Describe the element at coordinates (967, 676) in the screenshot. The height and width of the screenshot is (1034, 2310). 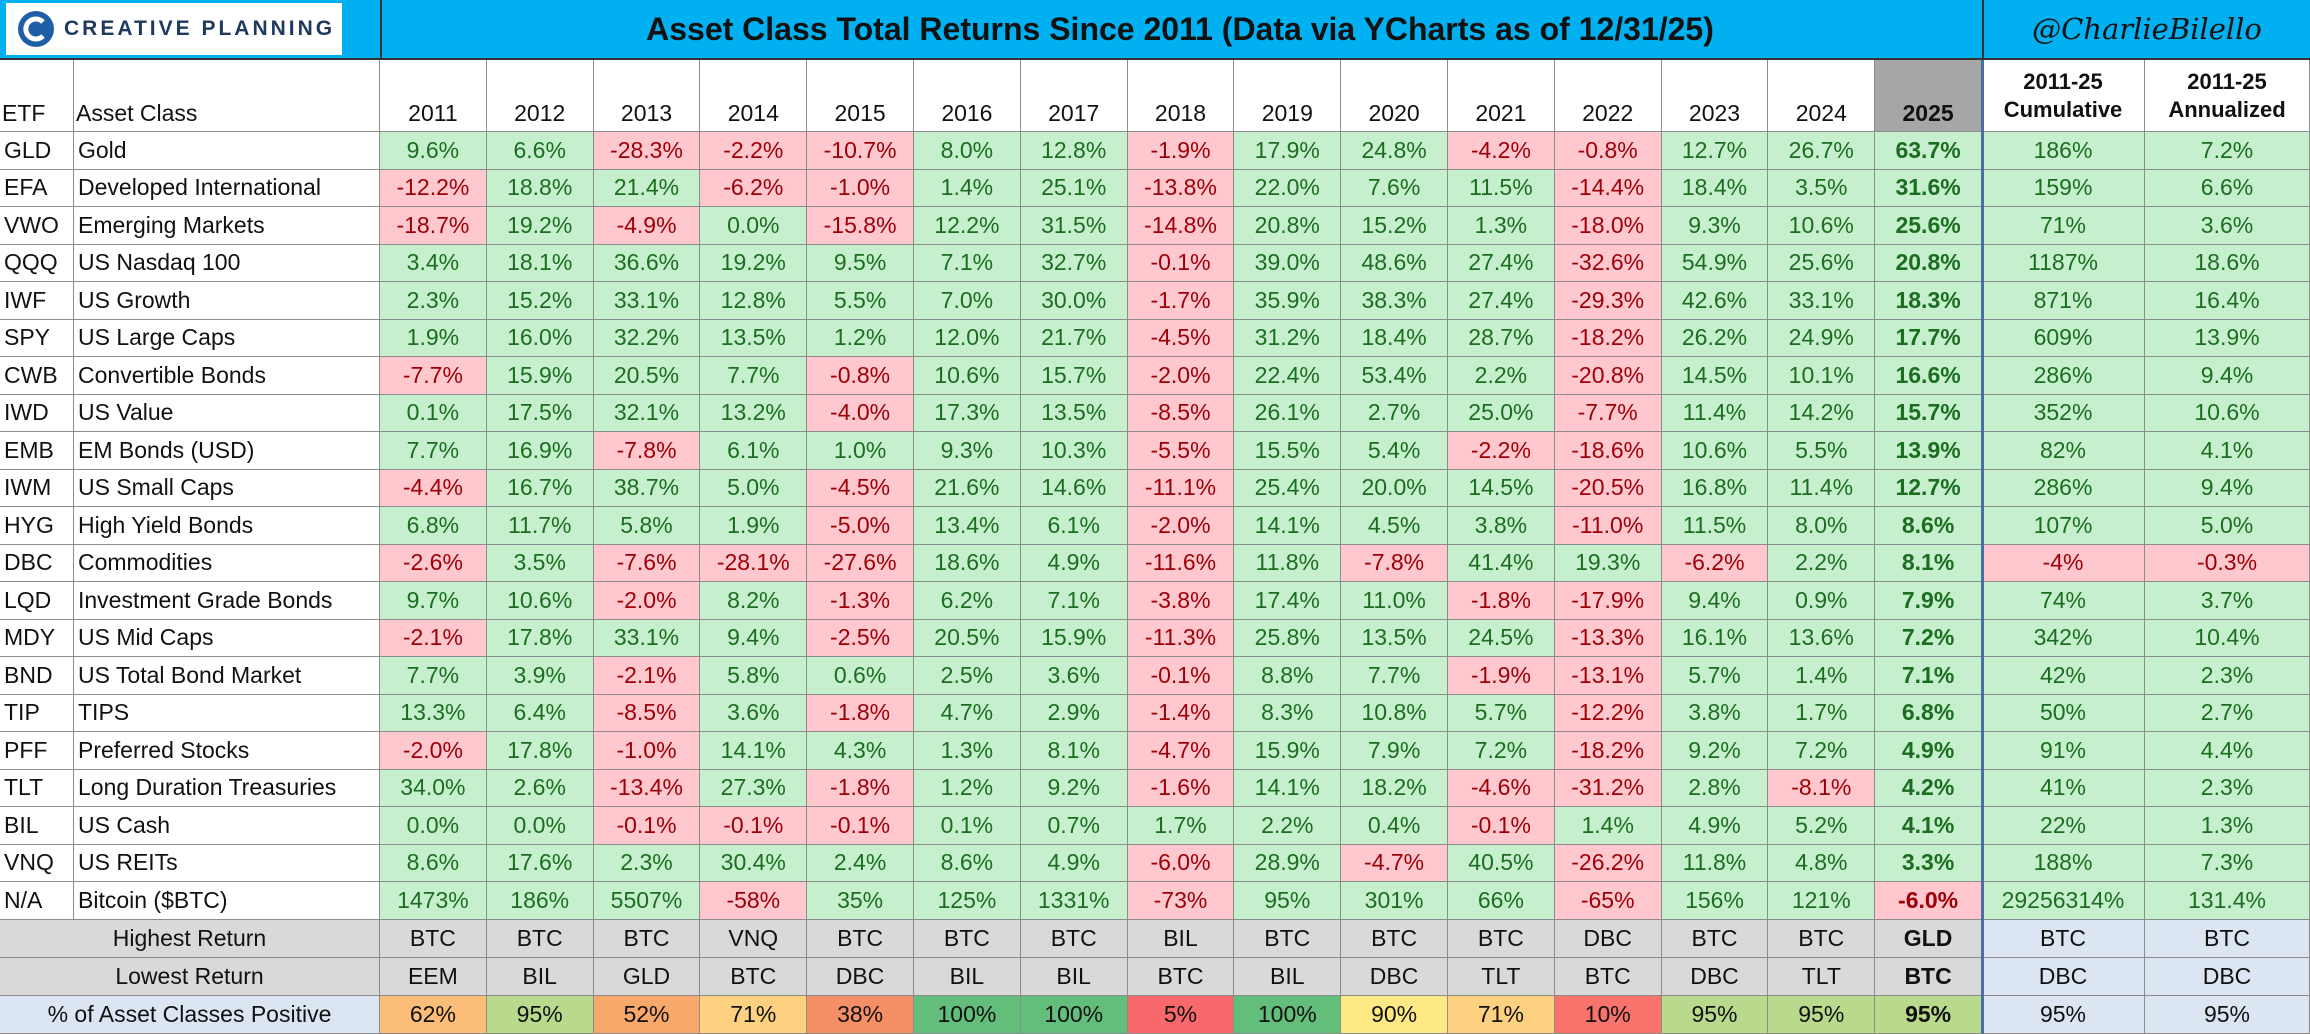
I see `return-cell: 2.5%` at that location.